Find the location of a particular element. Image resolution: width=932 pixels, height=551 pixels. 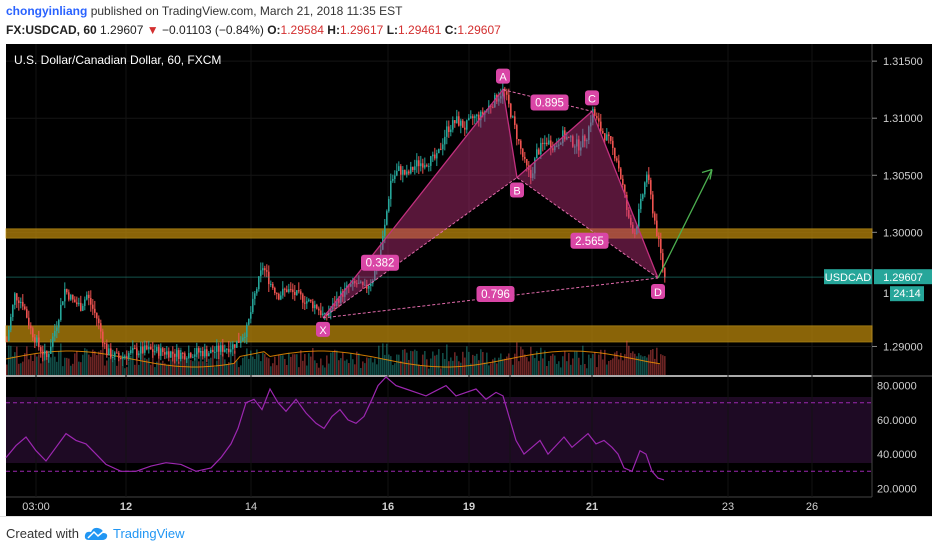

created-with-text: Created with is located at coordinates (42, 533).